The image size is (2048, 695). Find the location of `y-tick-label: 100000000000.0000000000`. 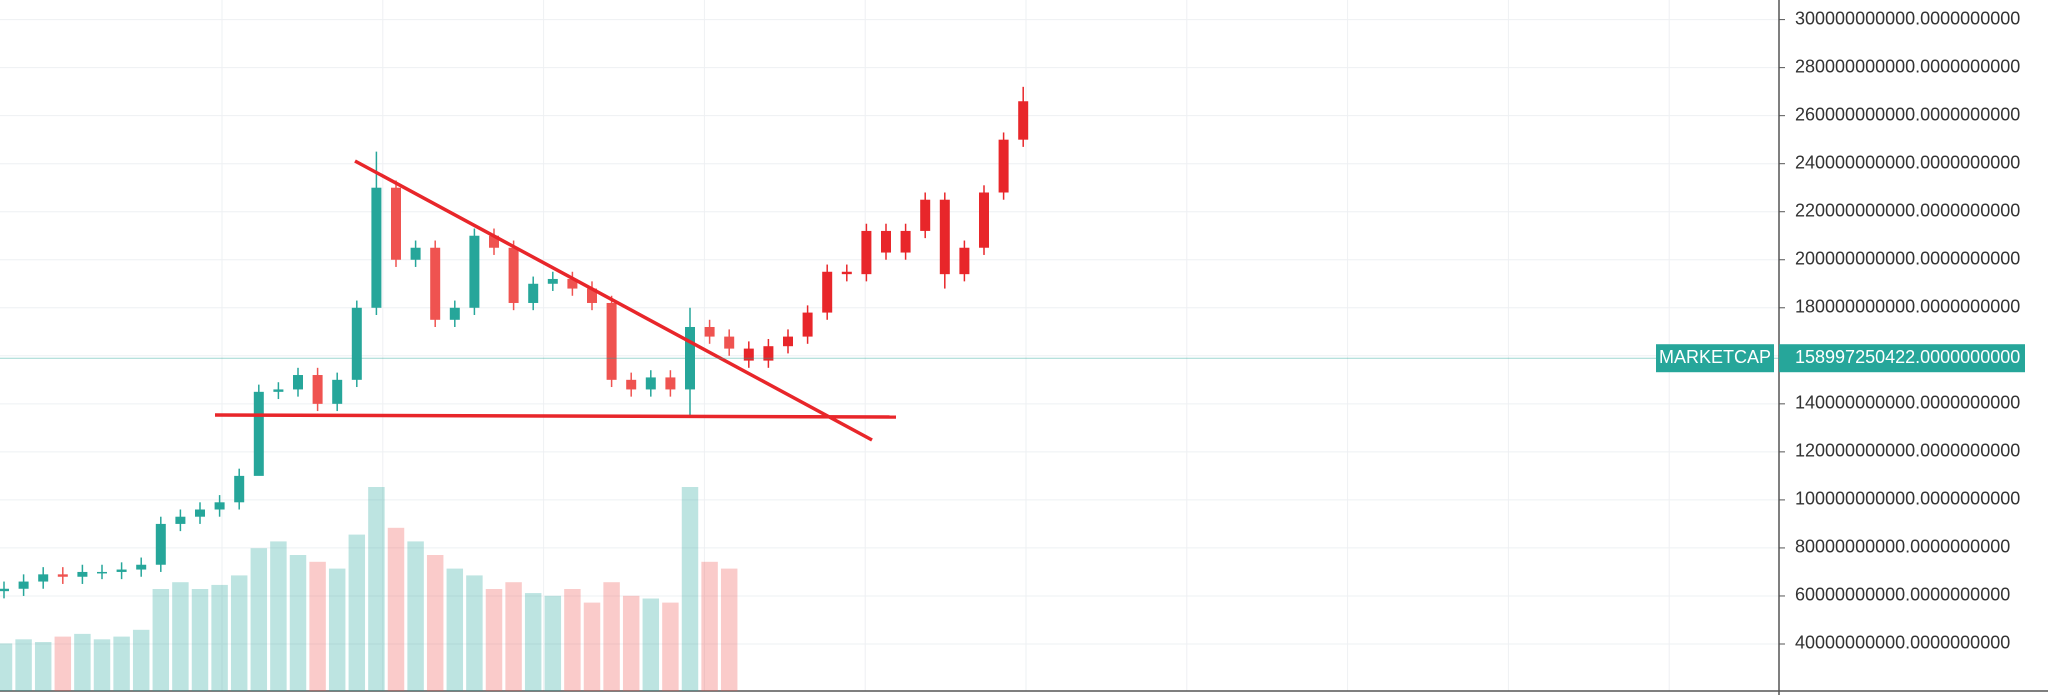

y-tick-label: 100000000000.0000000000 is located at coordinates (1907, 499).